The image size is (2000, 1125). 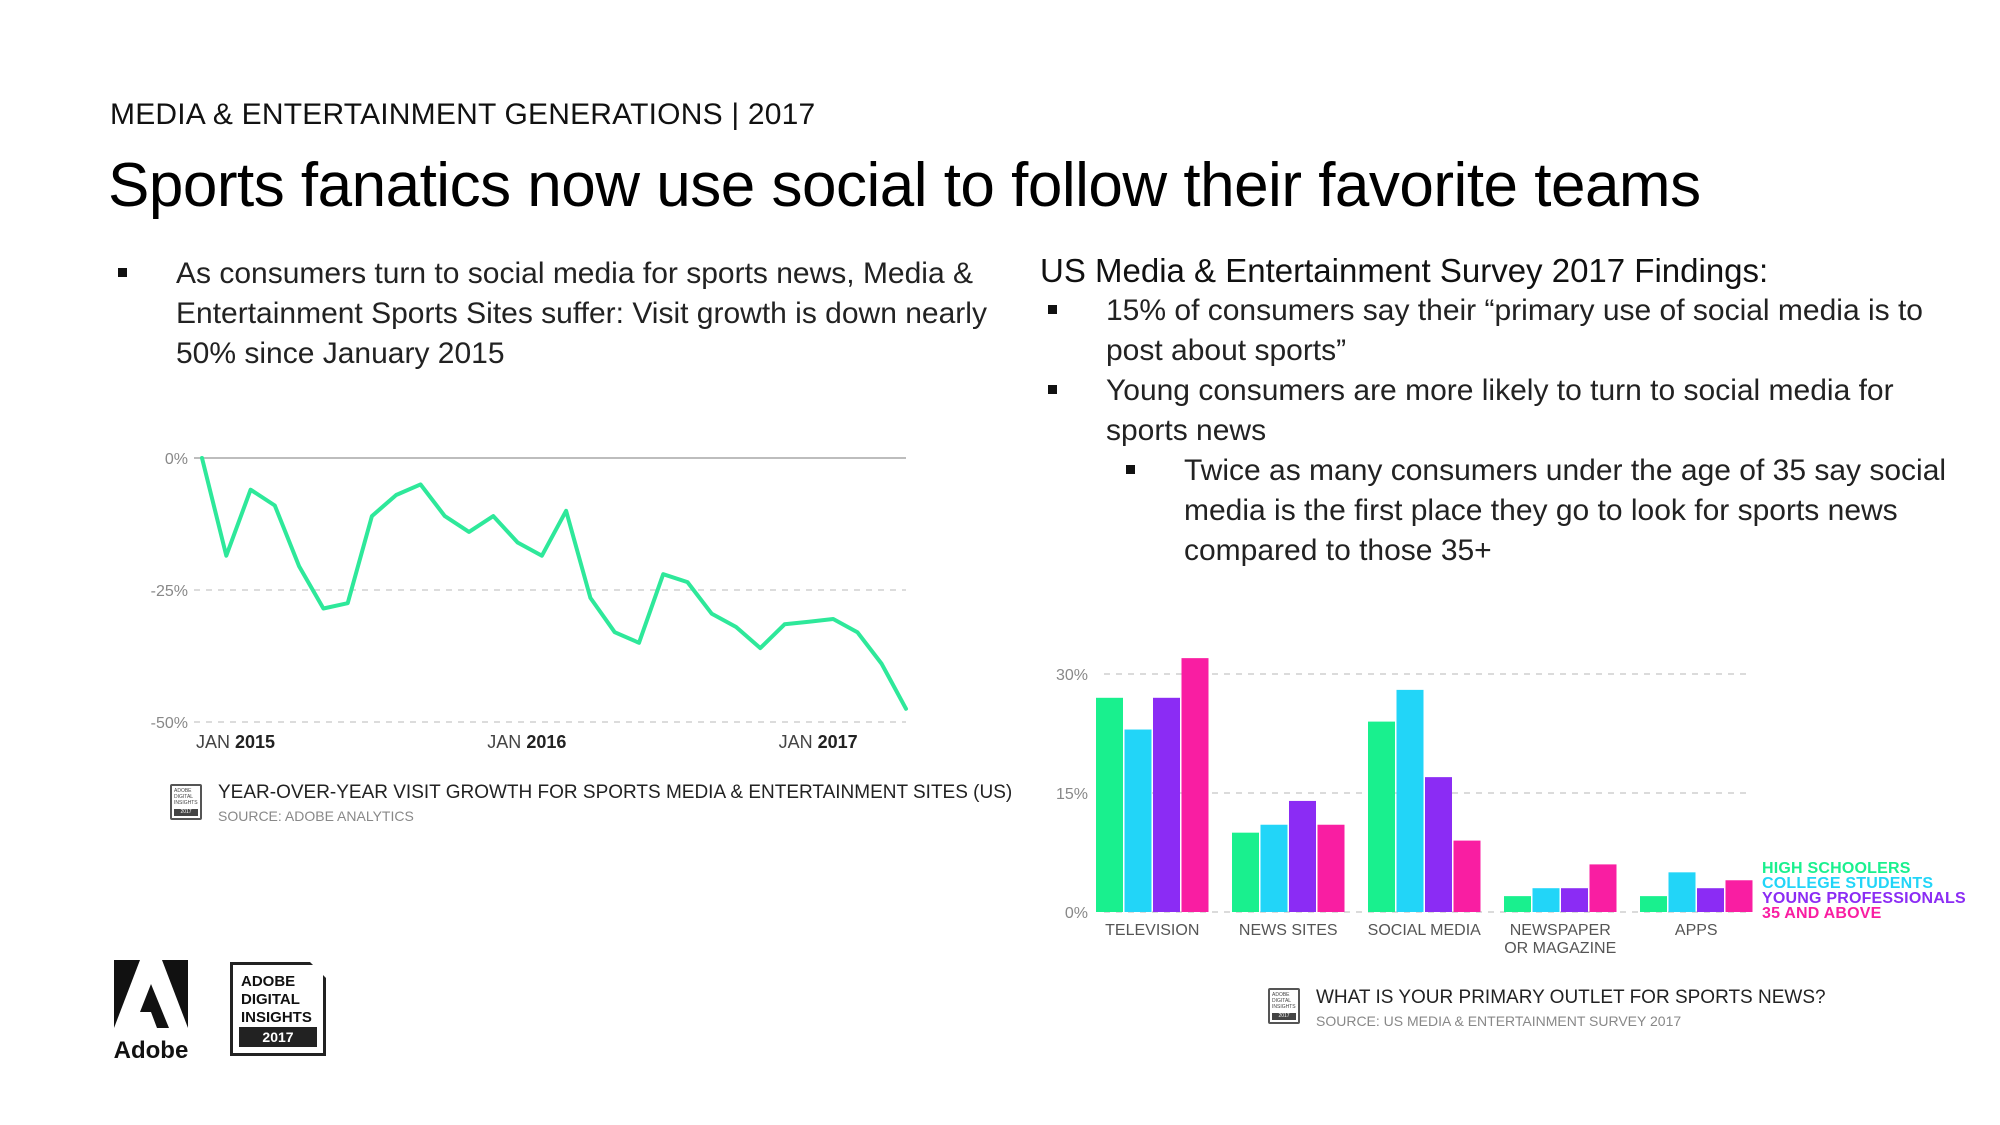 What do you see at coordinates (169, 723) in the screenshot?
I see `y-tick-label: -50%` at bounding box center [169, 723].